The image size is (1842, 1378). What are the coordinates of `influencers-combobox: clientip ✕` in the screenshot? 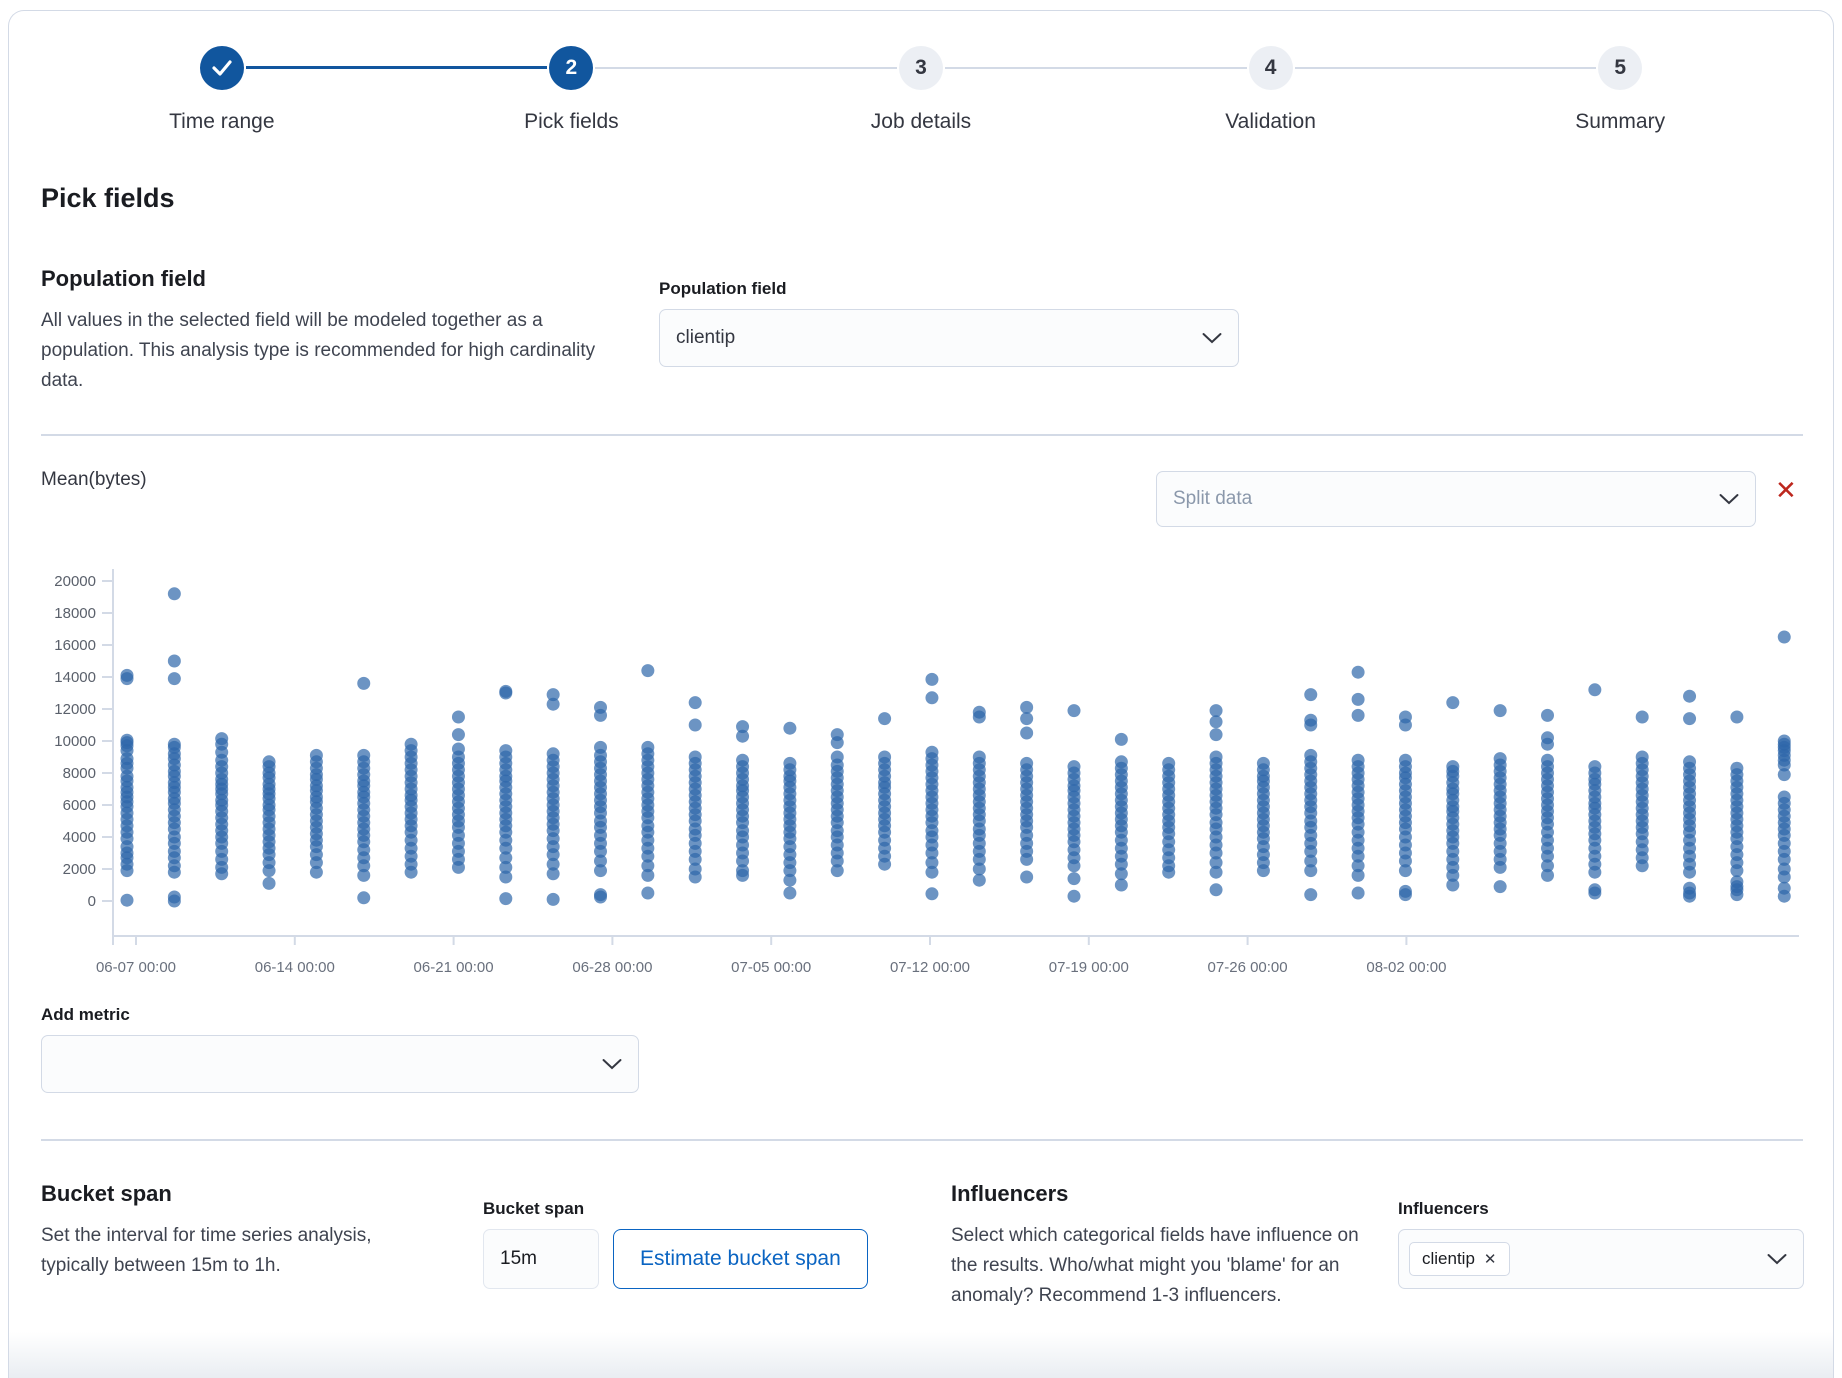 It's located at (1601, 1259).